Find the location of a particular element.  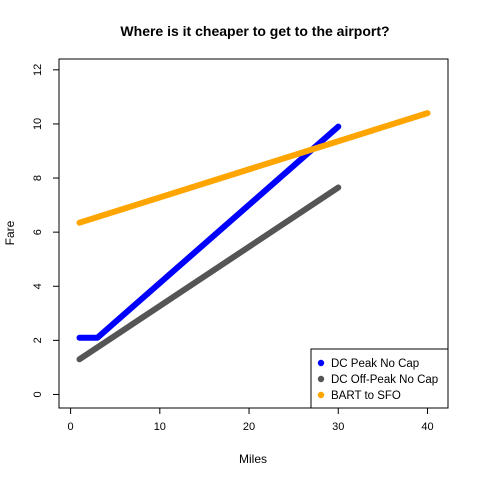

x-tick-label: 20 is located at coordinates (249, 427).